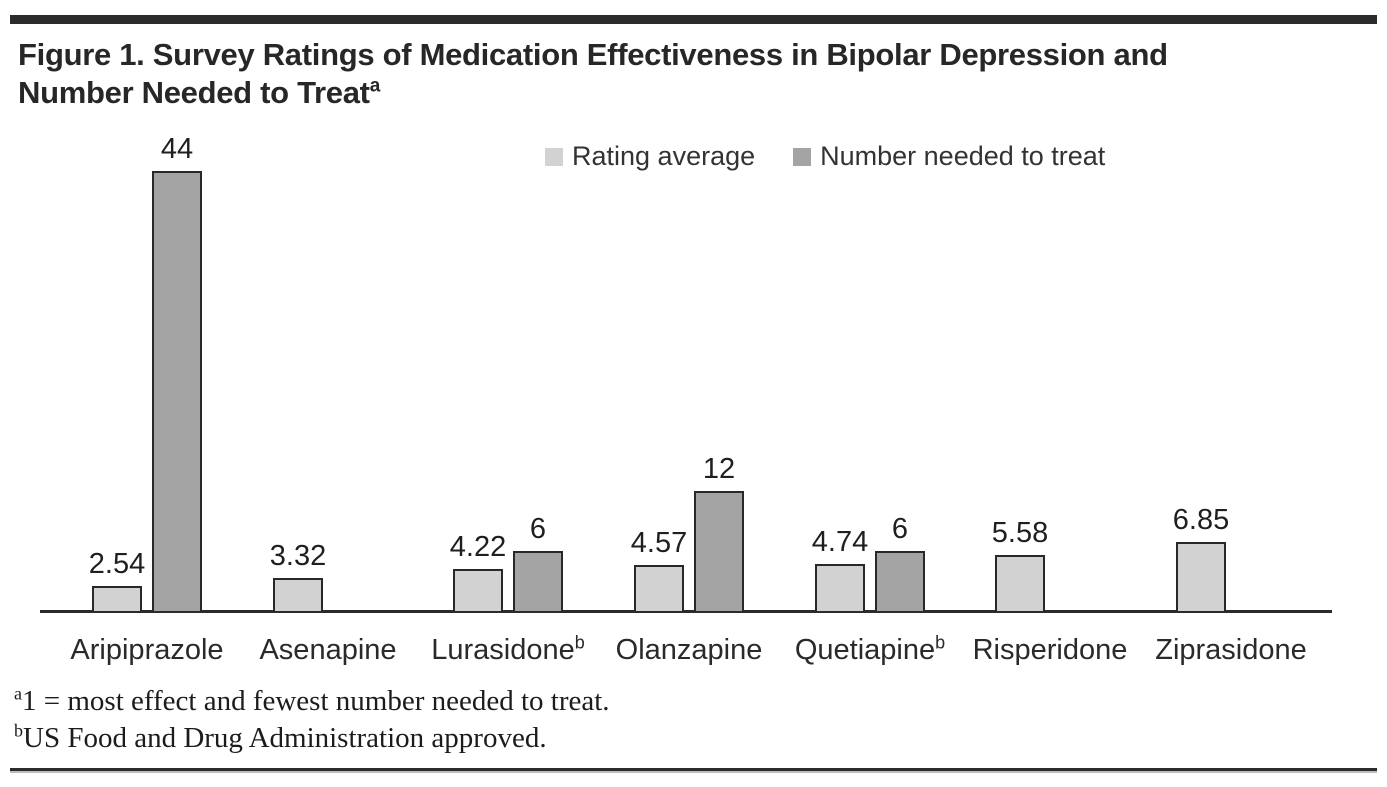 This screenshot has height=787, width=1387. Describe the element at coordinates (719, 551) in the screenshot. I see `bar-number-needed-to-treat-olanzapine` at that location.